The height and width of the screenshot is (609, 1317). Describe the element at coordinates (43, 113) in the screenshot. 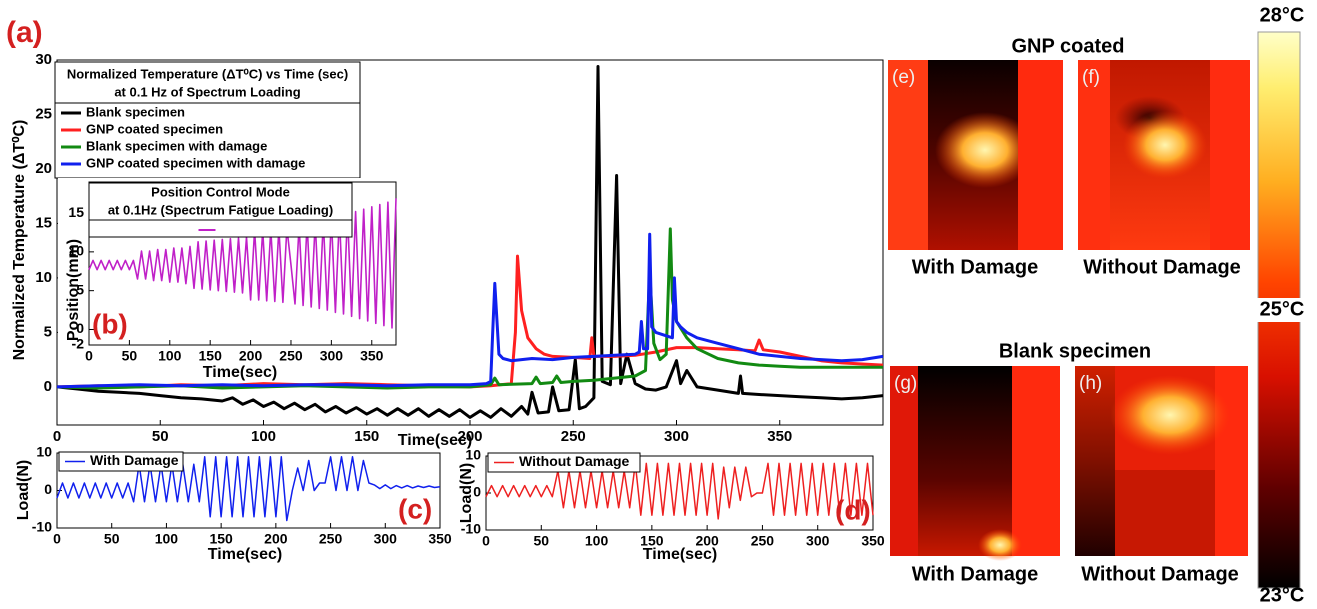

I see `y-tick-label: 25` at that location.